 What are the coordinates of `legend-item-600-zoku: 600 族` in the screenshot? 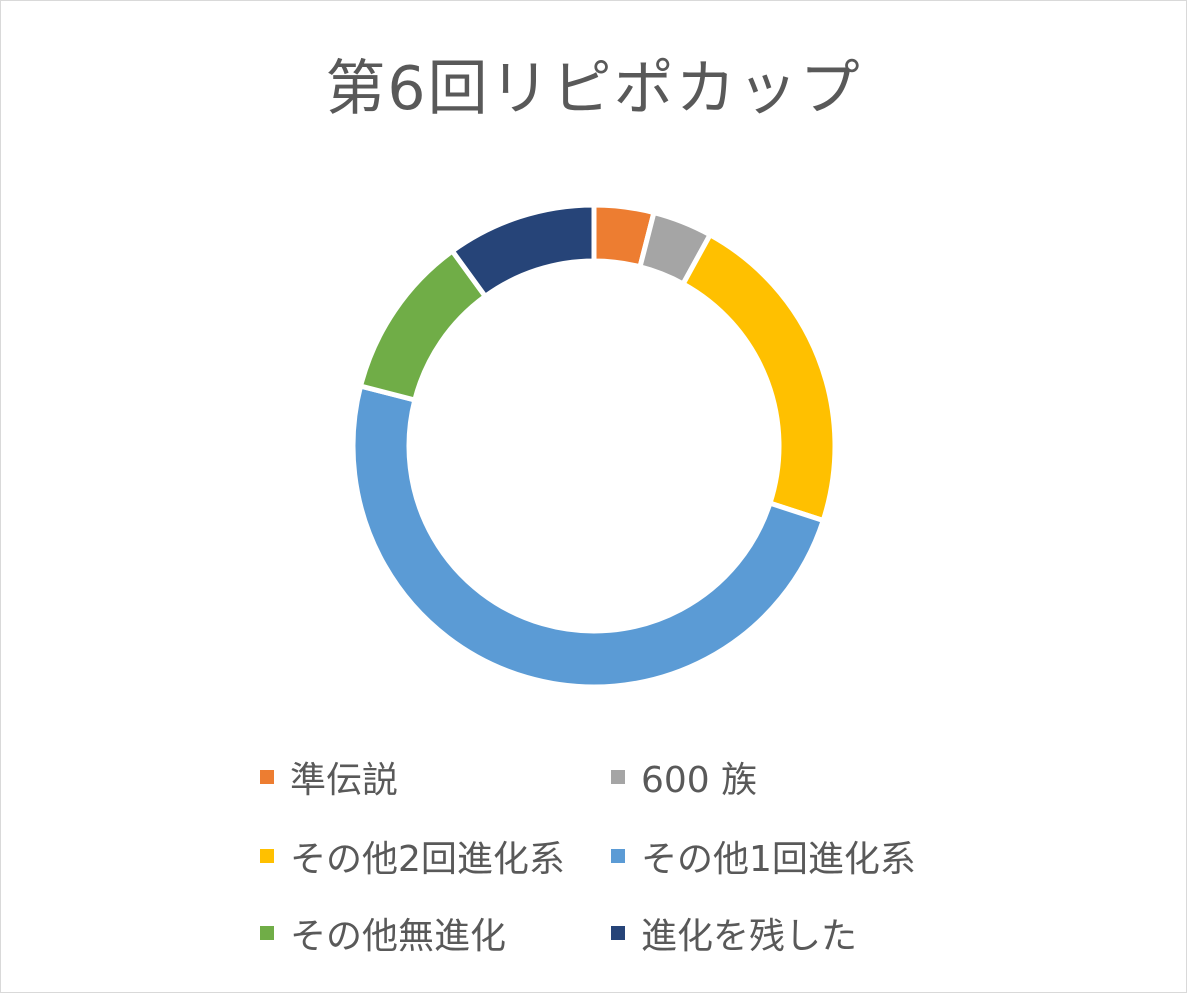 It's located at (684, 778).